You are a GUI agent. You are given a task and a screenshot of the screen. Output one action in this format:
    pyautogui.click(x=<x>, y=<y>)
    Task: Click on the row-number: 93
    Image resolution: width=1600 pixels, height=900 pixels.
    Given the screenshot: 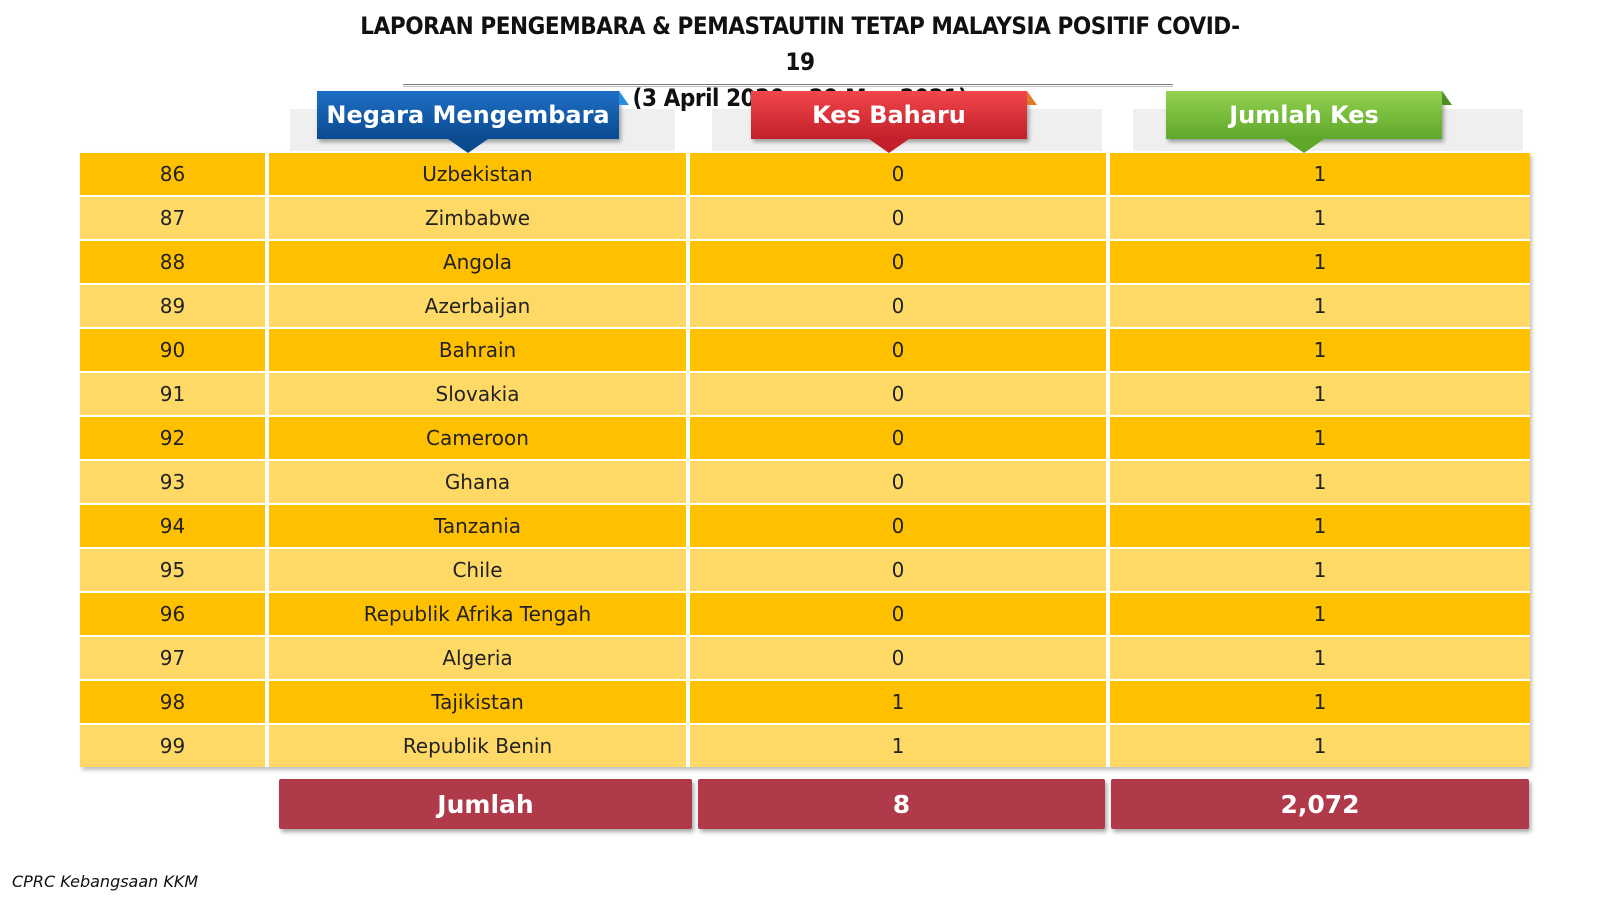 What is the action you would take?
    pyautogui.click(x=174, y=482)
    